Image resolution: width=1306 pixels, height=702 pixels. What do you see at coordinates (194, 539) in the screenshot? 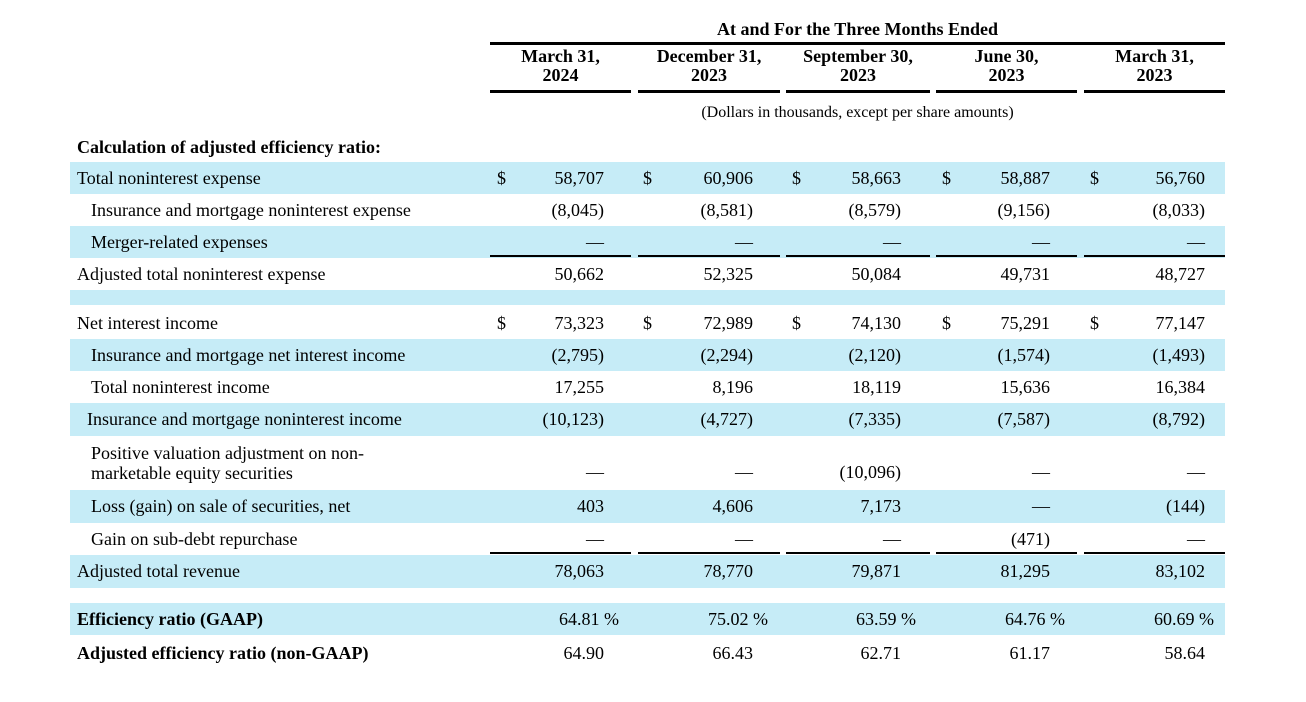
I see `row-label: Gain on sub-debt repurchase` at bounding box center [194, 539].